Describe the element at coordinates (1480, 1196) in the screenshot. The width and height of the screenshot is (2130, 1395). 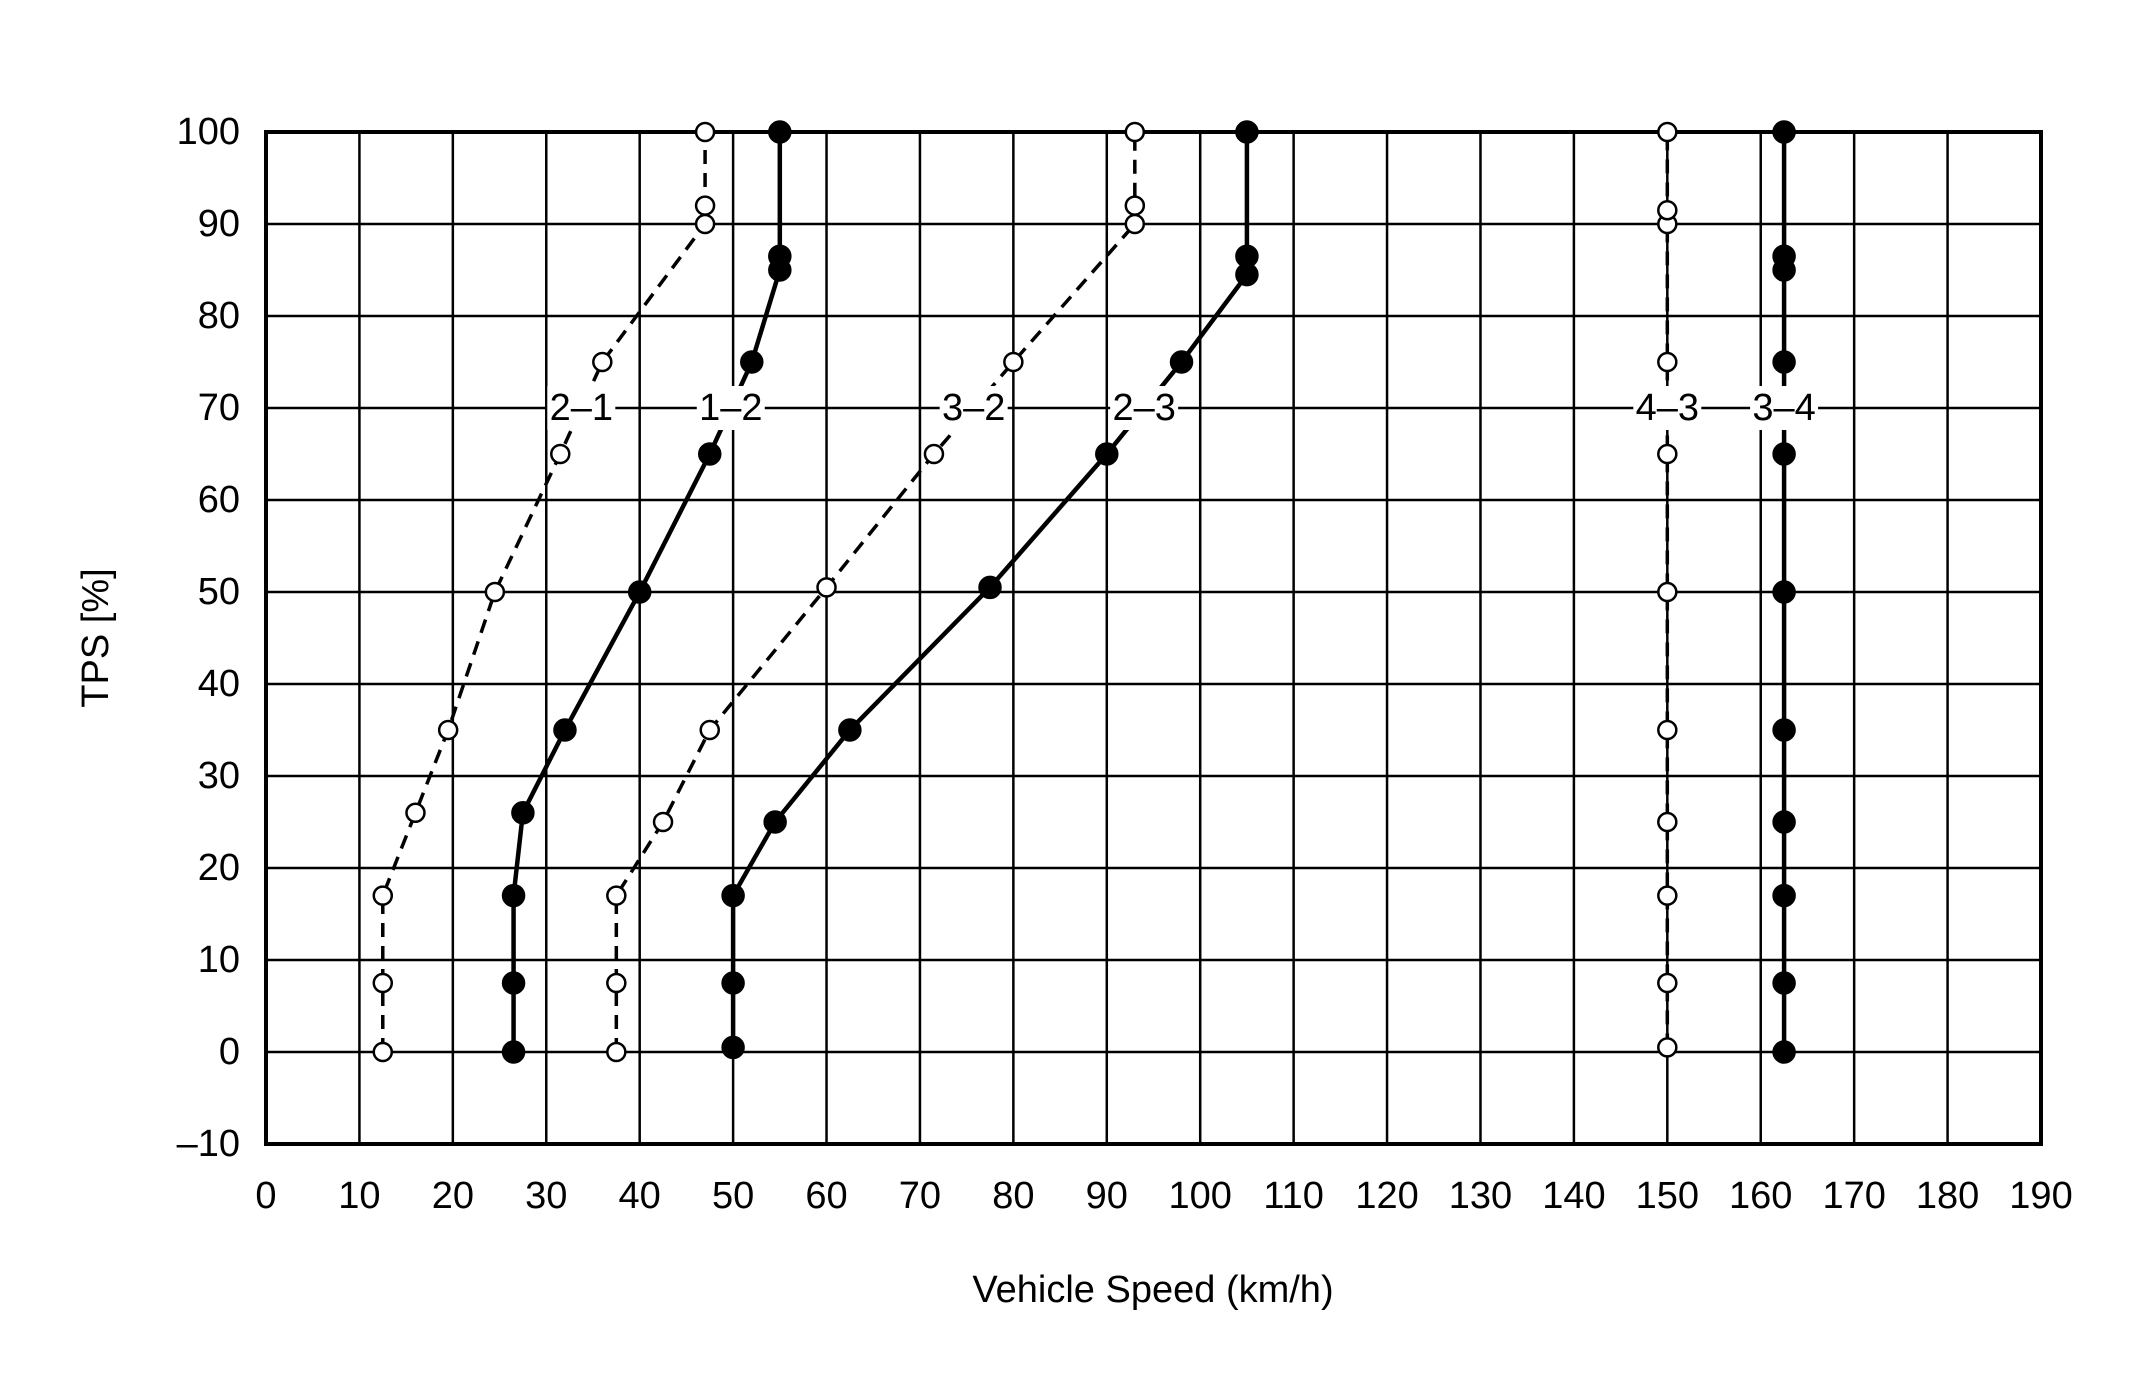
I see `x-tick-label: 130` at that location.